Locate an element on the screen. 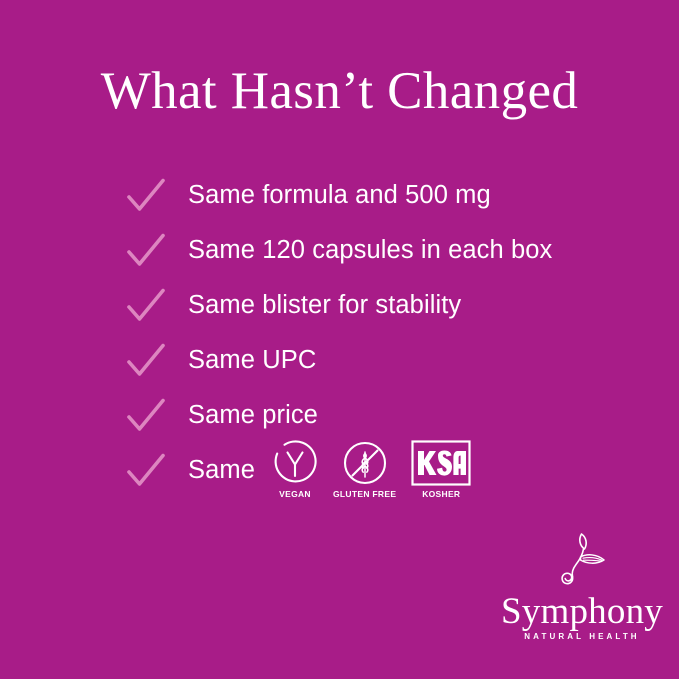 The image size is (679, 679). logo-wordmark: Symphony is located at coordinates (582, 612).